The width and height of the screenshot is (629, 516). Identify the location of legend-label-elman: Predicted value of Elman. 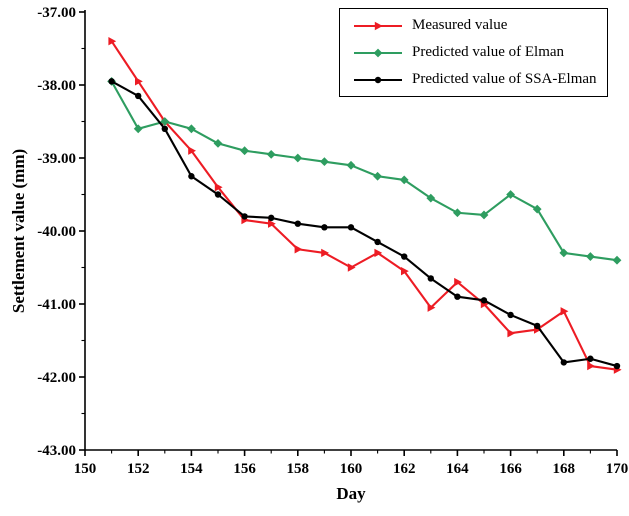
(488, 52).